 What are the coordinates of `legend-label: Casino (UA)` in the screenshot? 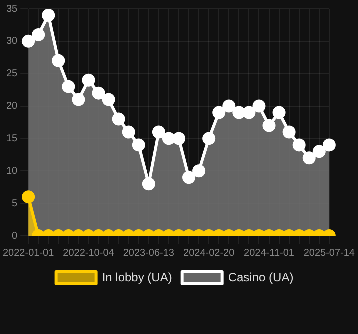 It's located at (261, 277).